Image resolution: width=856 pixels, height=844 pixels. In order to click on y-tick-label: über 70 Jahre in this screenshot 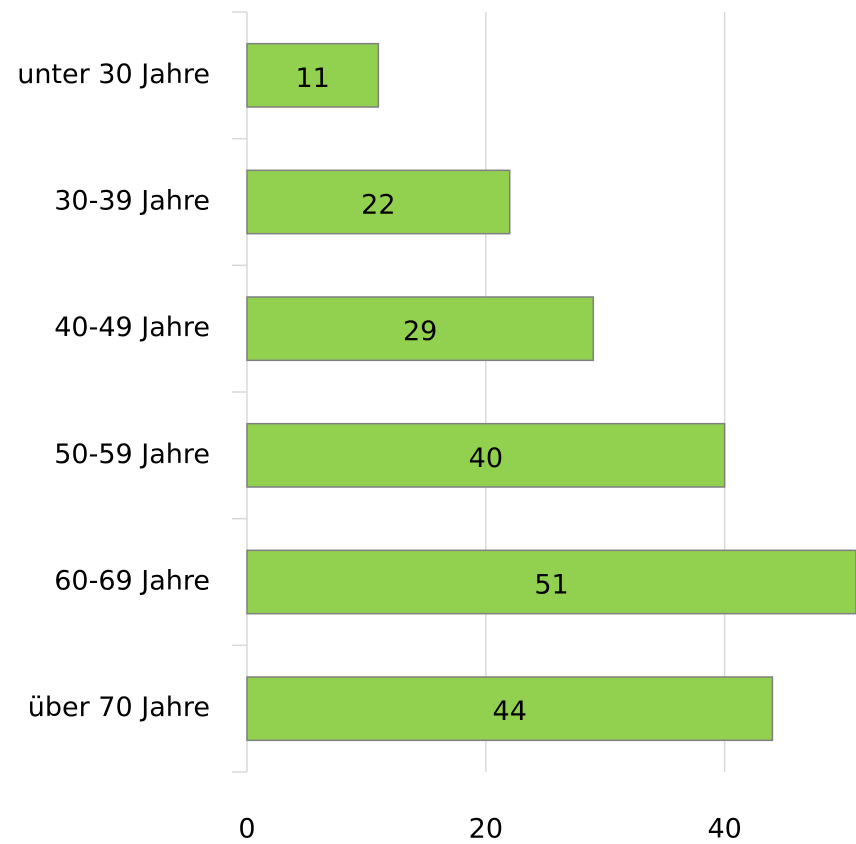, I will do `click(119, 707)`.